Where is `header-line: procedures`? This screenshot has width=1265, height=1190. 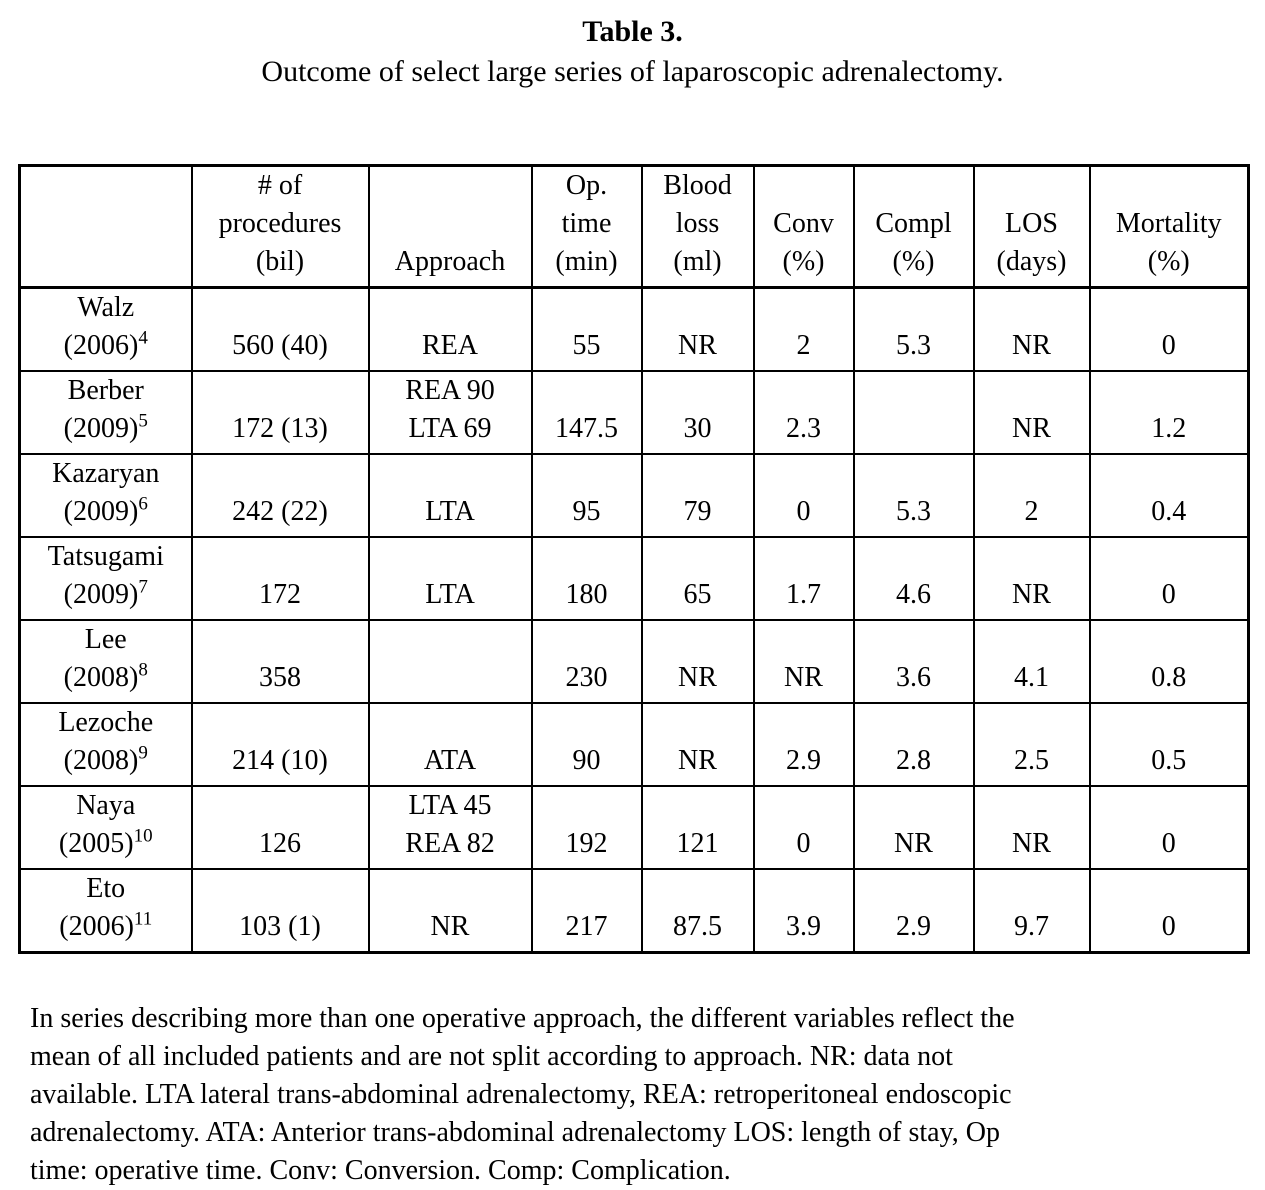
header-line: procedures is located at coordinates (280, 223).